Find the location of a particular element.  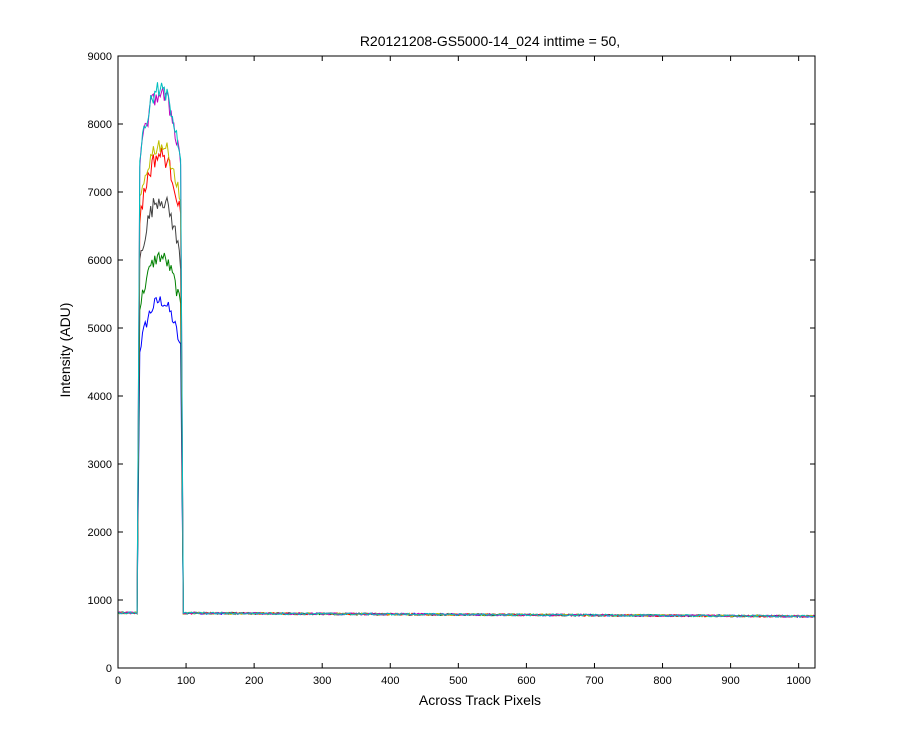

x-tick-label: 1000 is located at coordinates (798, 681).